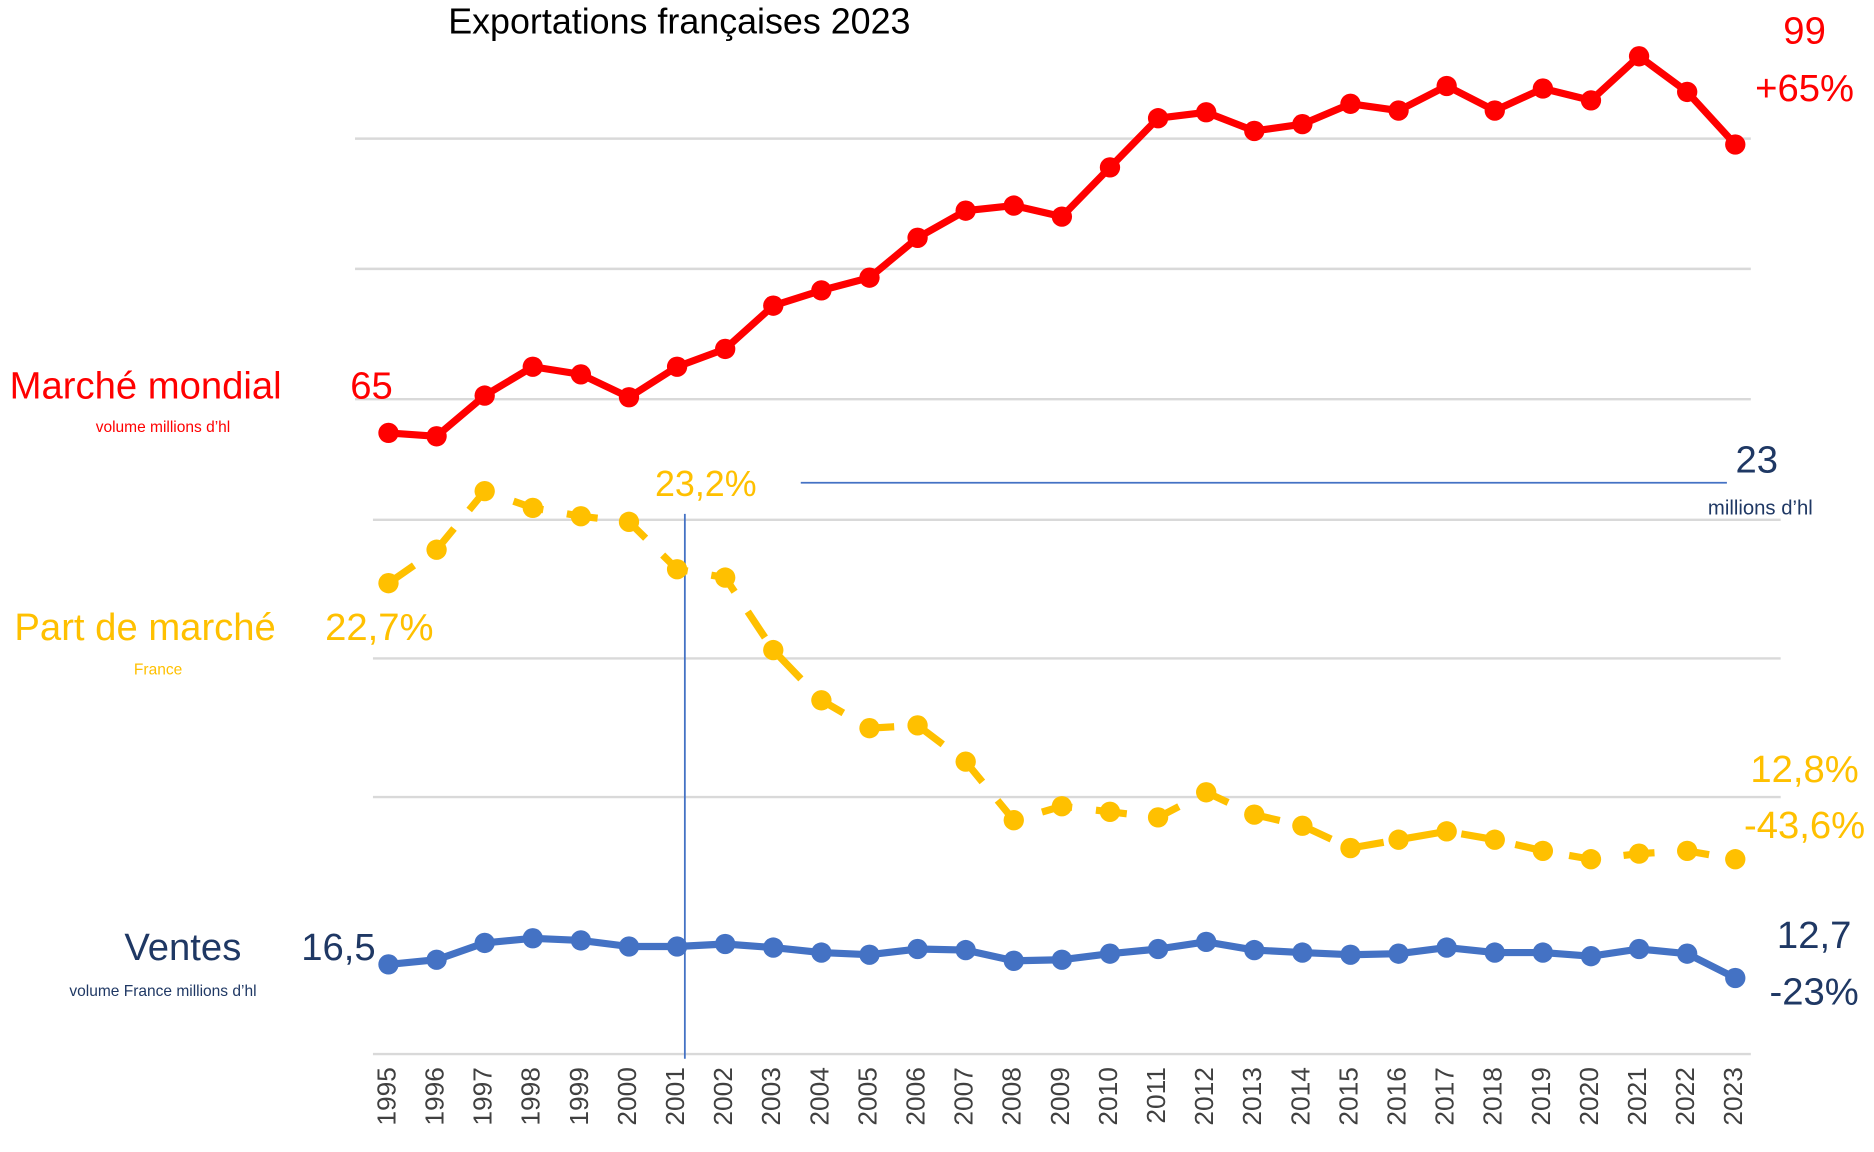 The image size is (1874, 1152). What do you see at coordinates (1156, 1095) in the screenshot?
I see `x-tick-label: 2011` at bounding box center [1156, 1095].